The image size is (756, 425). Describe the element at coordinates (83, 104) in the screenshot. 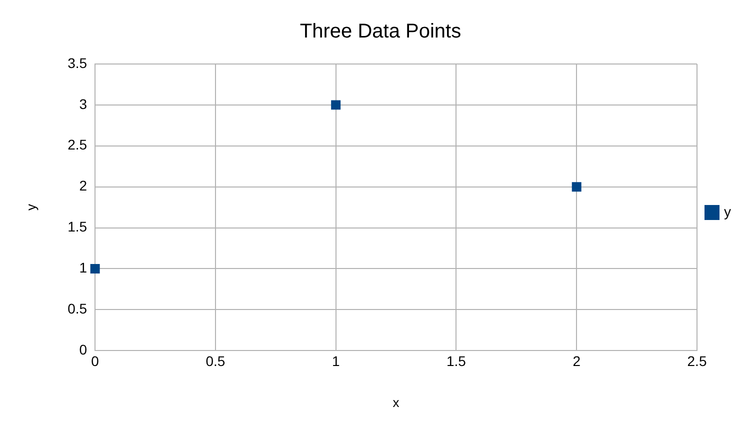

I see `y-tick-label: 3` at that location.